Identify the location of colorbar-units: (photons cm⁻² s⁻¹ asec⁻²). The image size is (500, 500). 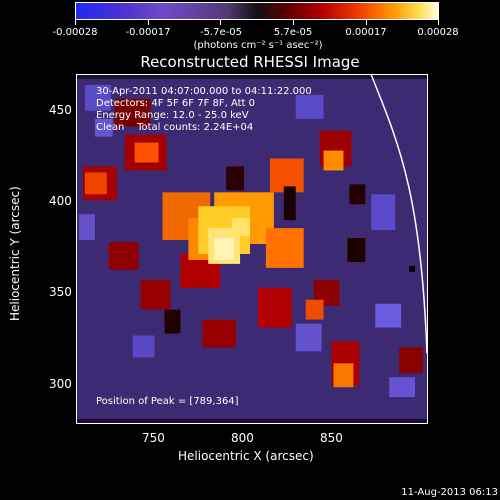
(258, 45).